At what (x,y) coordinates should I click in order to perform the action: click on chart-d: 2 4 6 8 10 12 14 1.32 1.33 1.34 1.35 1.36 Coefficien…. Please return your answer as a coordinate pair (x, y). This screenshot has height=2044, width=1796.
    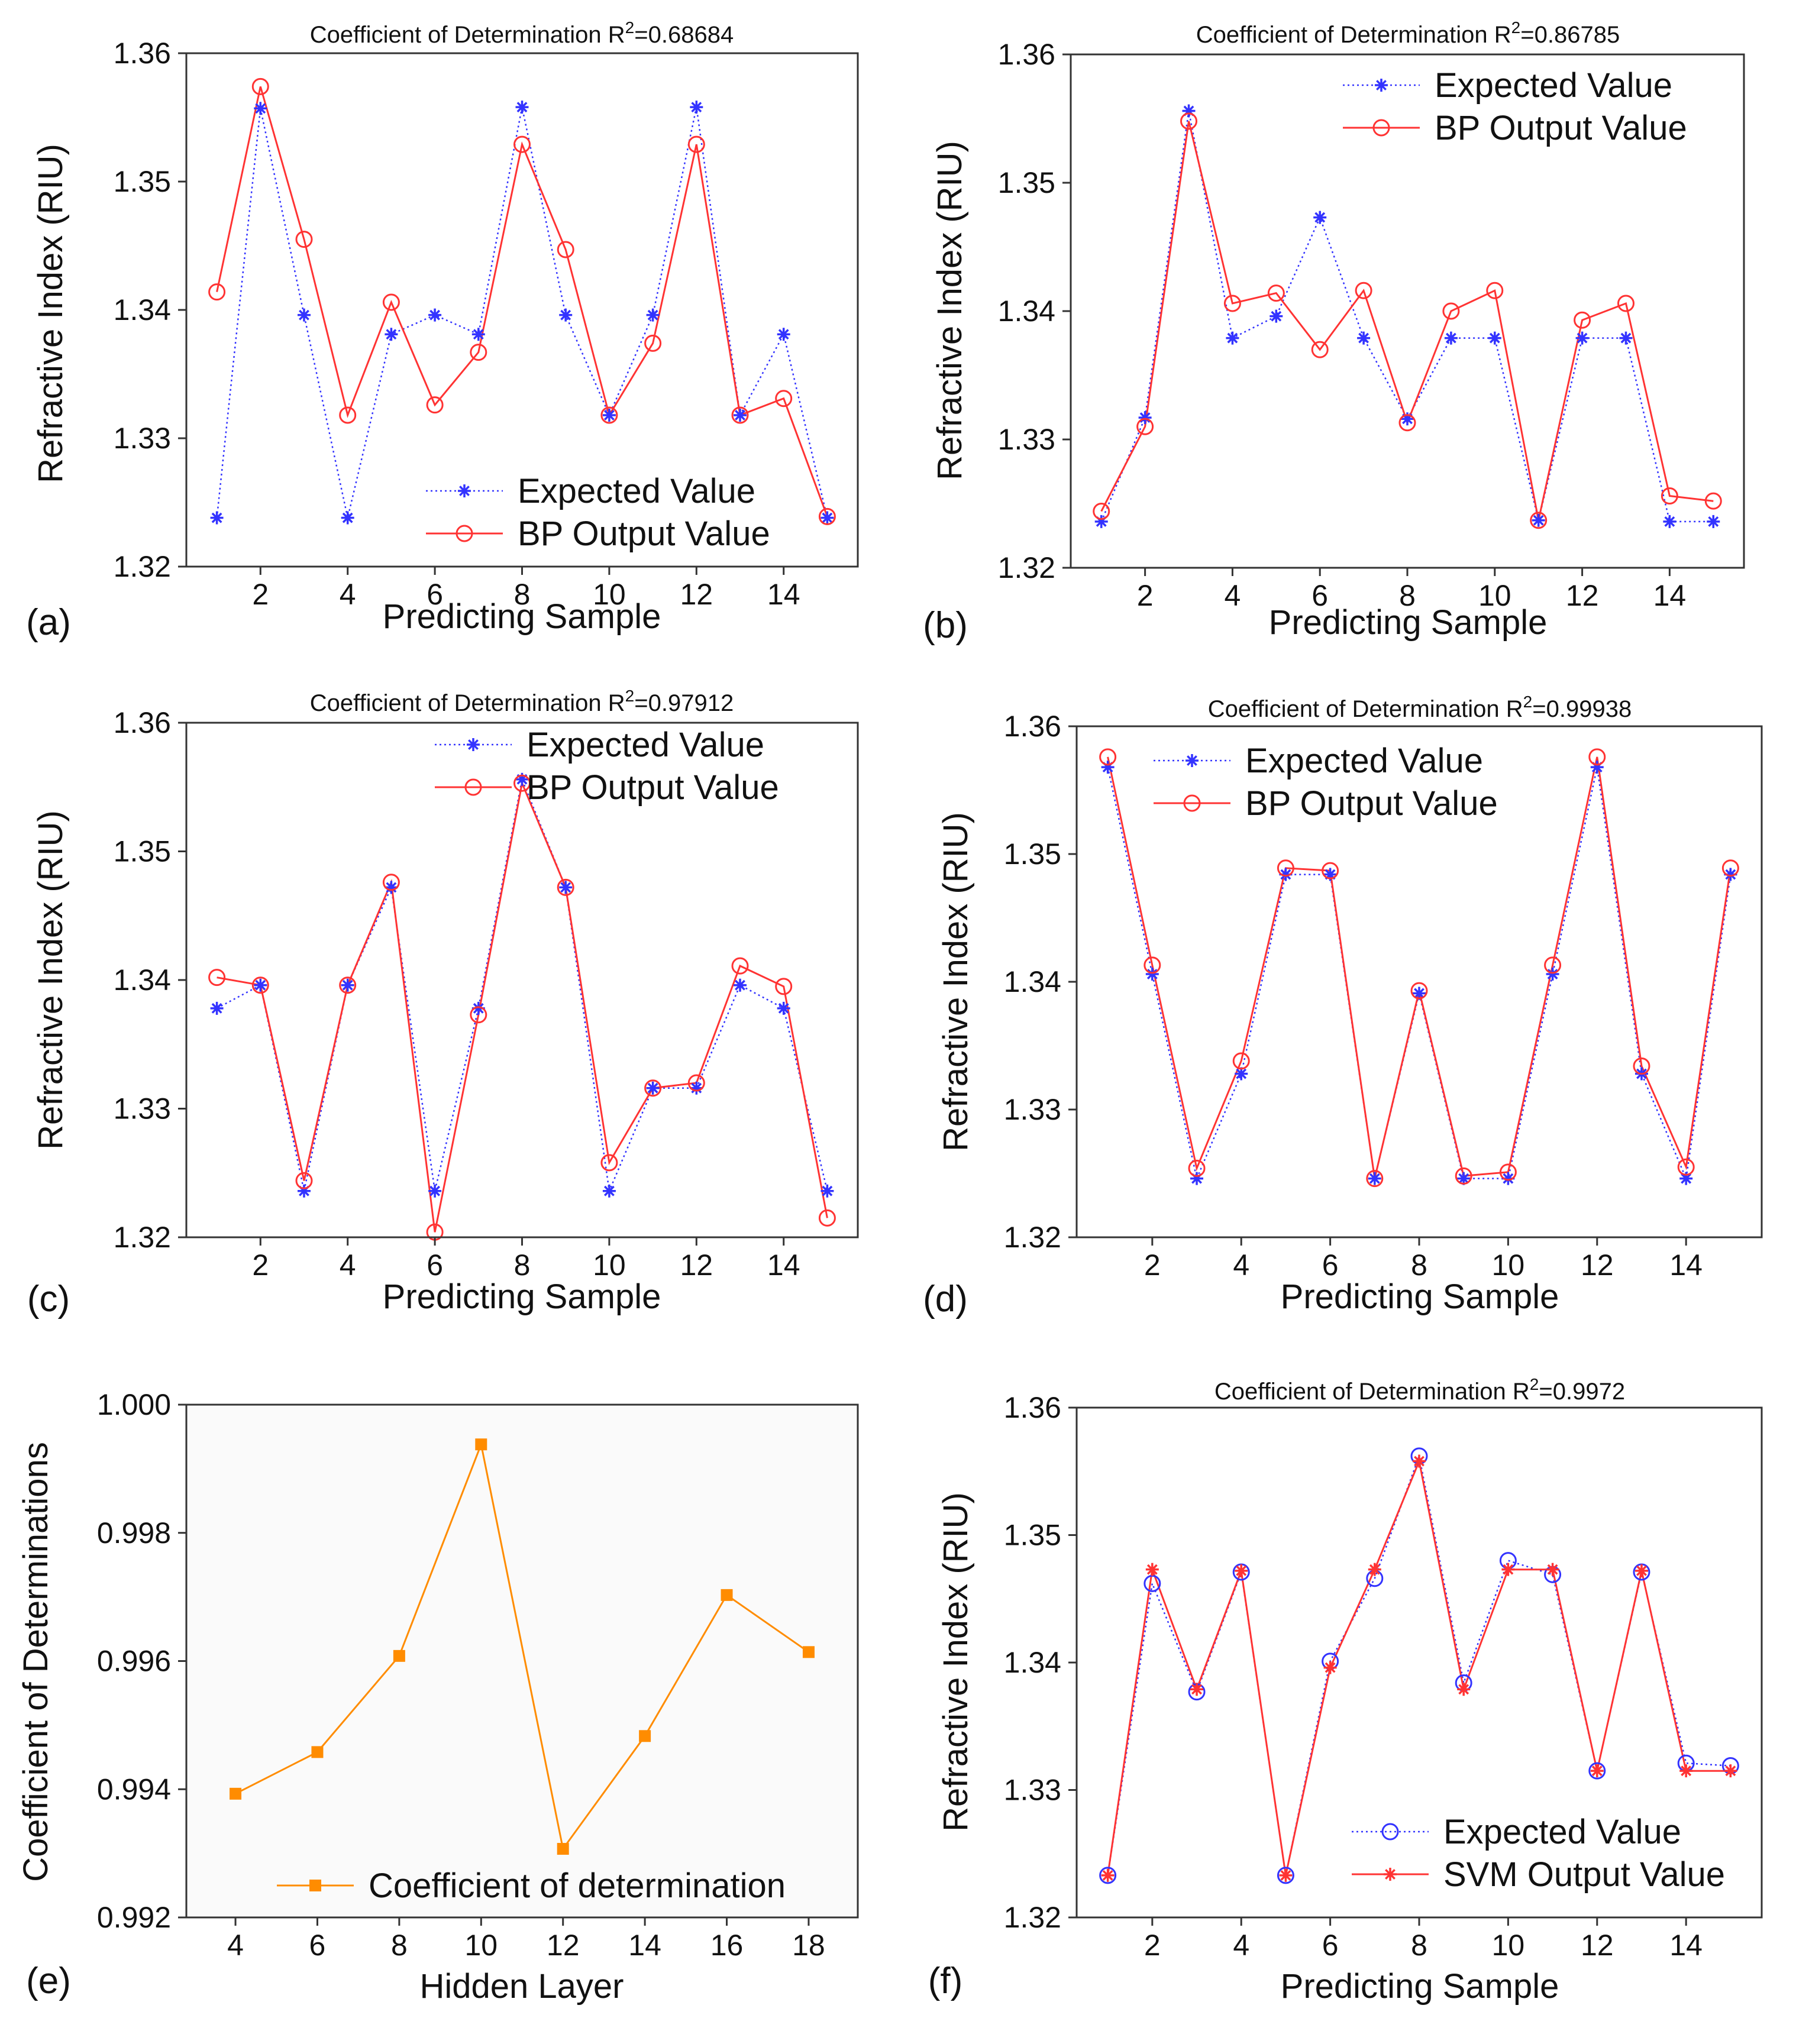
    Looking at the image, I should click on (1343, 1006).